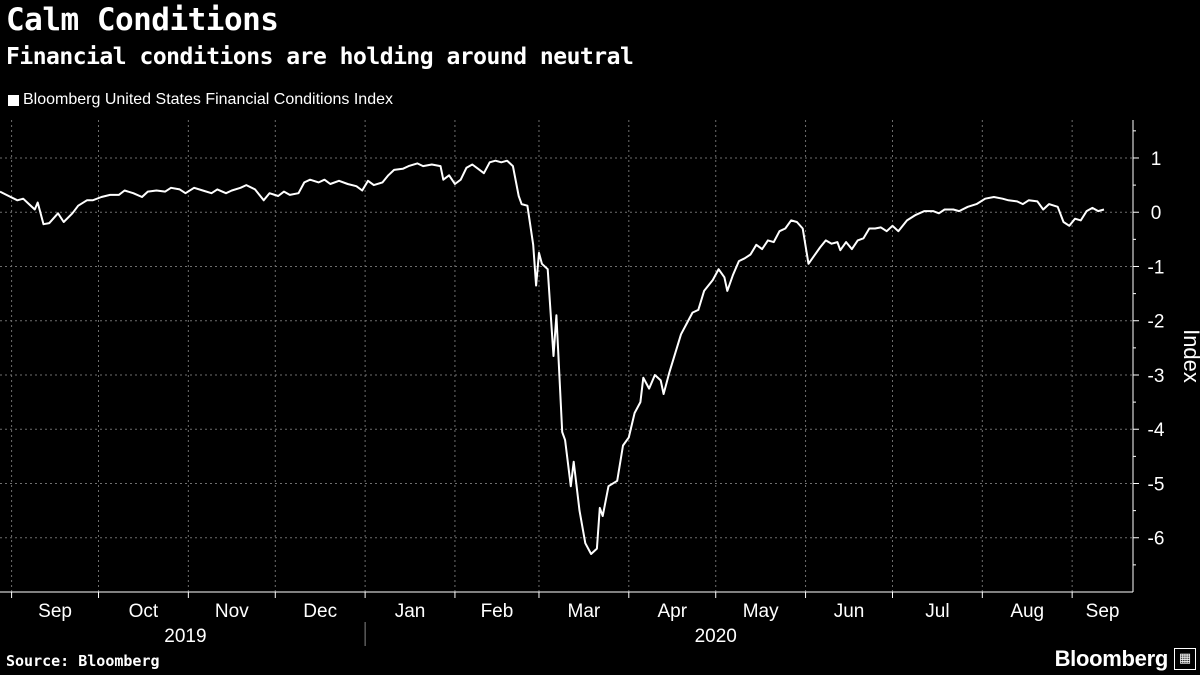 The height and width of the screenshot is (675, 1200). What do you see at coordinates (185, 636) in the screenshot?
I see `x-year-label: 2019` at bounding box center [185, 636].